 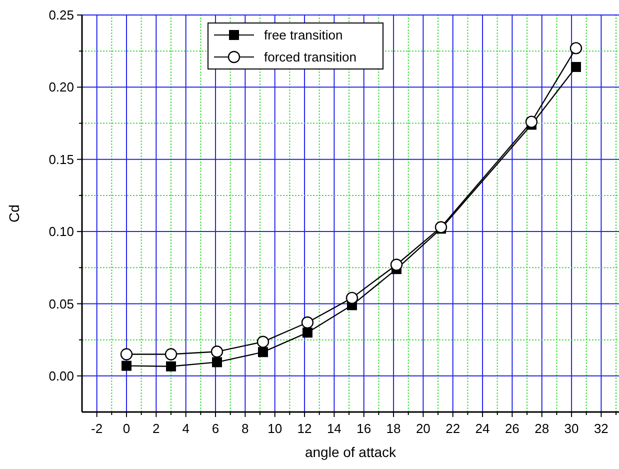 I want to click on y-tick-label: 0.15, so click(x=61, y=159).